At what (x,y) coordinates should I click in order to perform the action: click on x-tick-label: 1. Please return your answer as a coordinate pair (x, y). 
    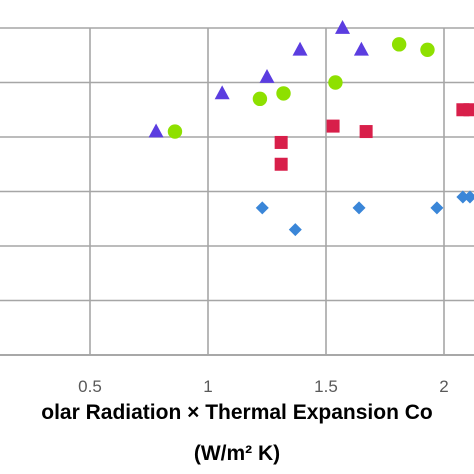
    Looking at the image, I should click on (207, 386).